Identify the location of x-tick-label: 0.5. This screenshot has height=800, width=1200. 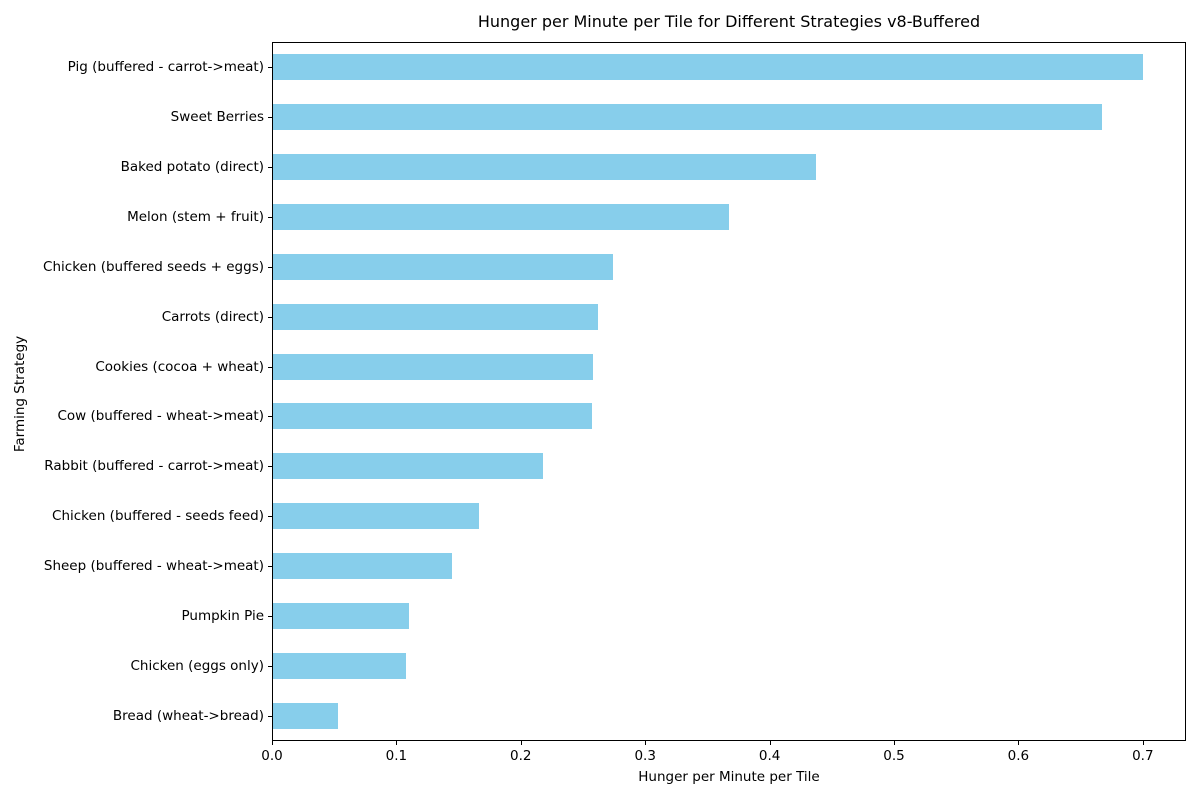
(894, 756).